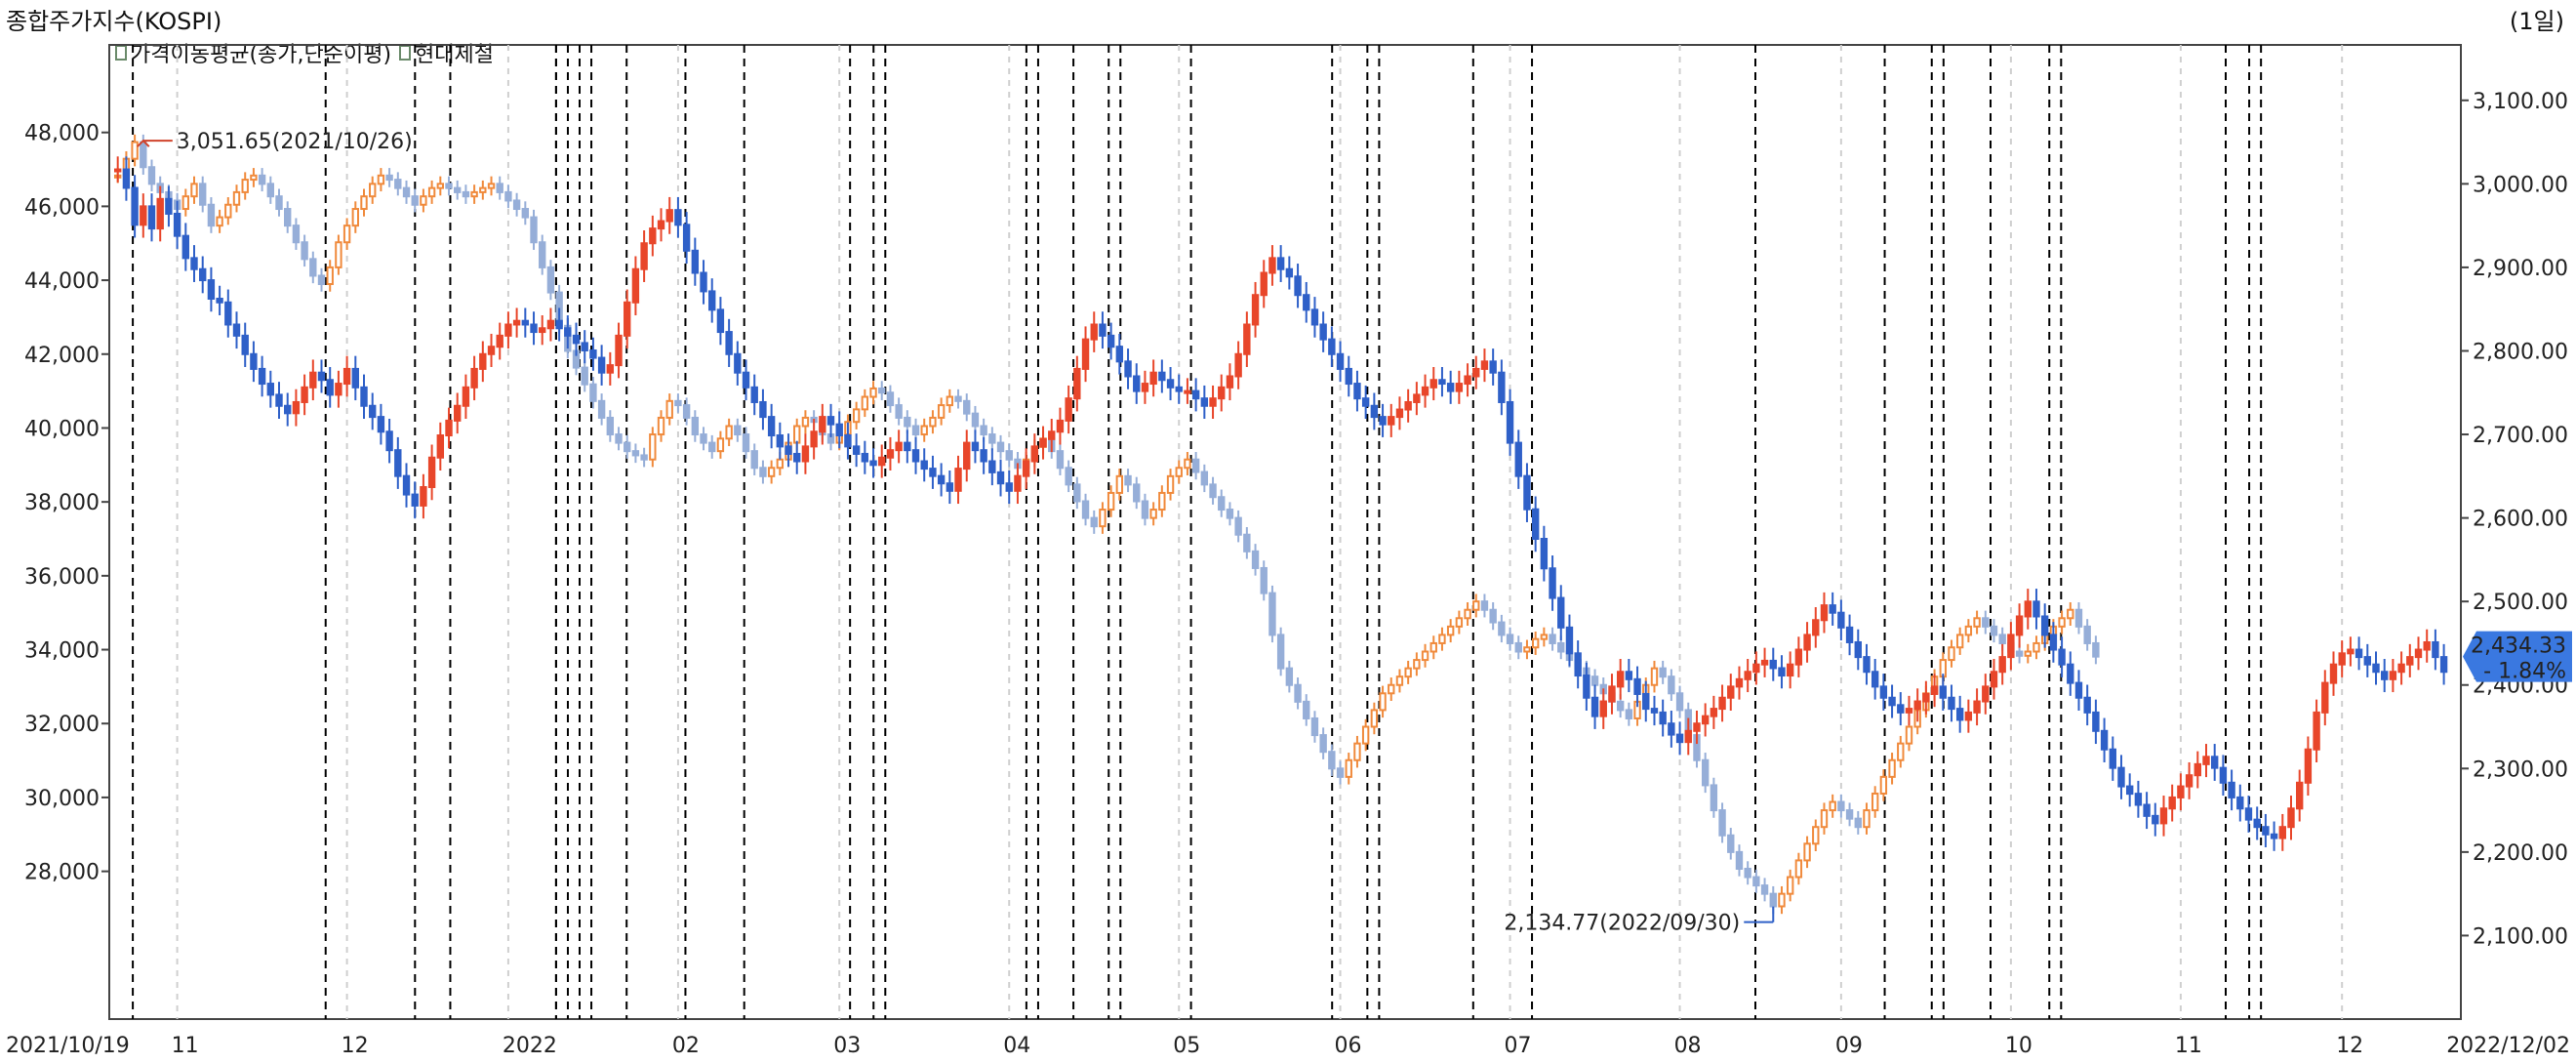 The height and width of the screenshot is (1064, 2576). What do you see at coordinates (62, 207) in the screenshot?
I see `left-tick-label: 46,000` at bounding box center [62, 207].